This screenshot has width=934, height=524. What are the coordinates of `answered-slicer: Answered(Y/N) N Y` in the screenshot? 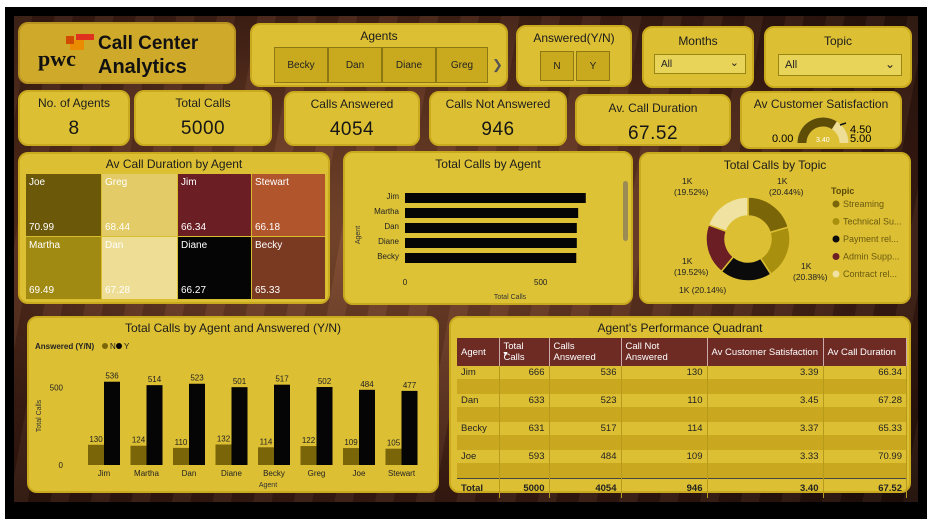 It's located at (574, 56).